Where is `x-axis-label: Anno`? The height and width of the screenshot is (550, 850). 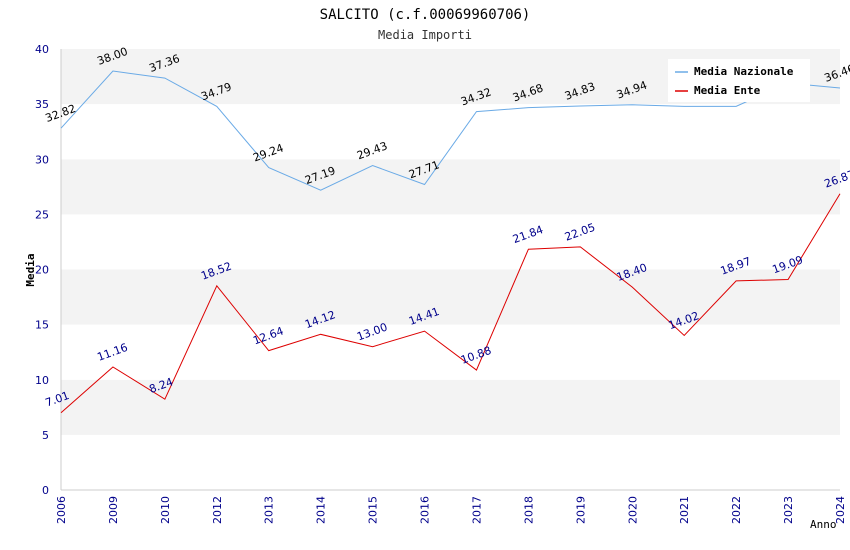 x-axis-label: Anno is located at coordinates (823, 524).